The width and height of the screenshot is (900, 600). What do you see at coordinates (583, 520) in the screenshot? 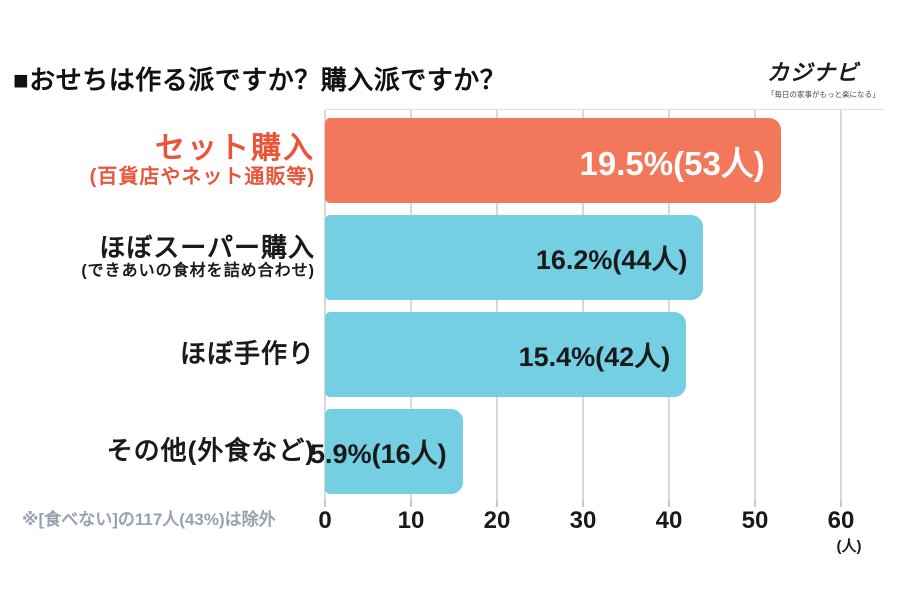
I see `x-axis-tick-label: 30` at bounding box center [583, 520].